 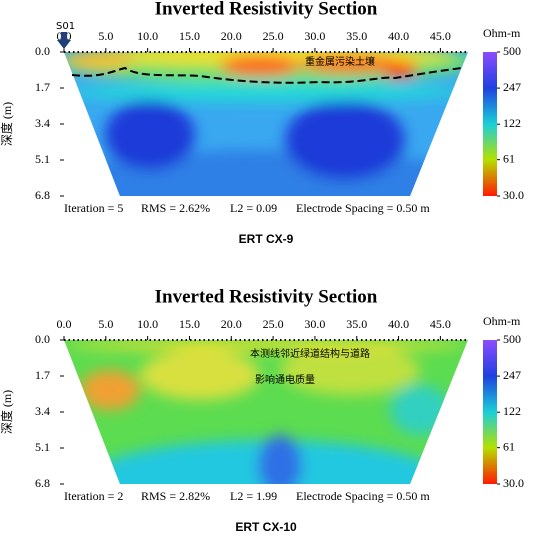 I want to click on annotation: 重金属污染土壤, so click(x=340, y=61).